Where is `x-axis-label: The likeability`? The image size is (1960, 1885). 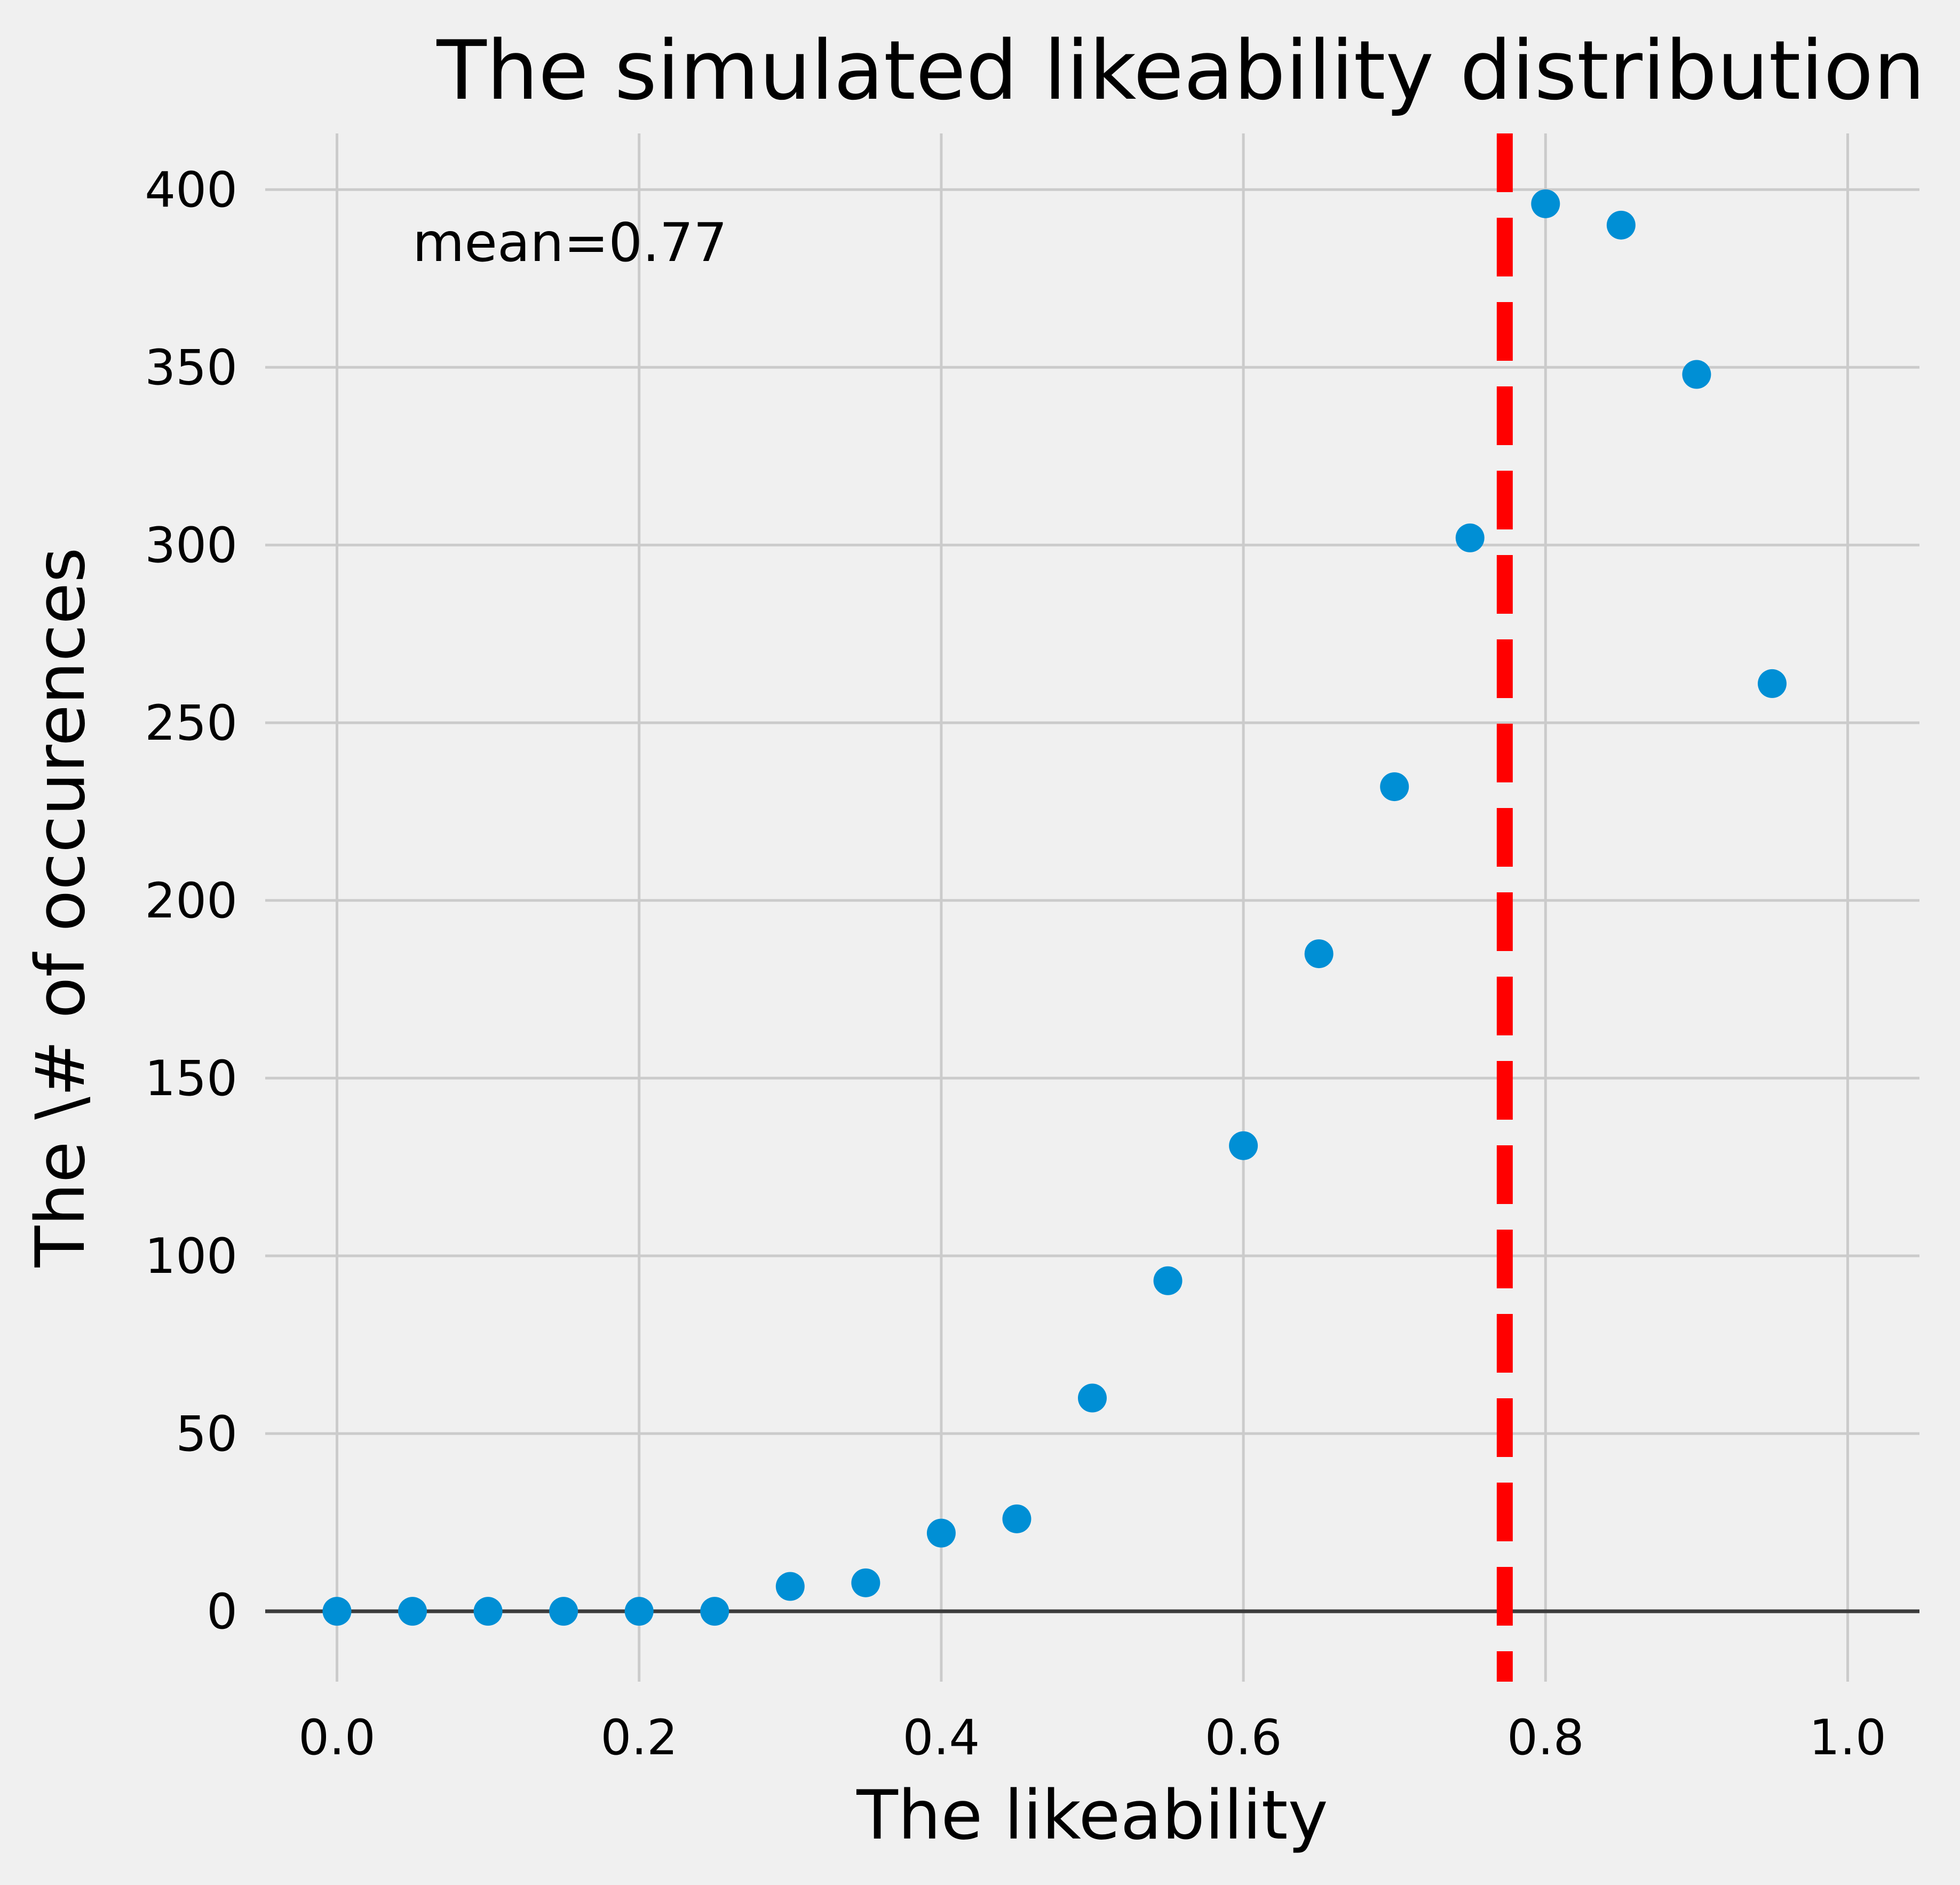 x-axis-label: The likeability is located at coordinates (1092, 1815).